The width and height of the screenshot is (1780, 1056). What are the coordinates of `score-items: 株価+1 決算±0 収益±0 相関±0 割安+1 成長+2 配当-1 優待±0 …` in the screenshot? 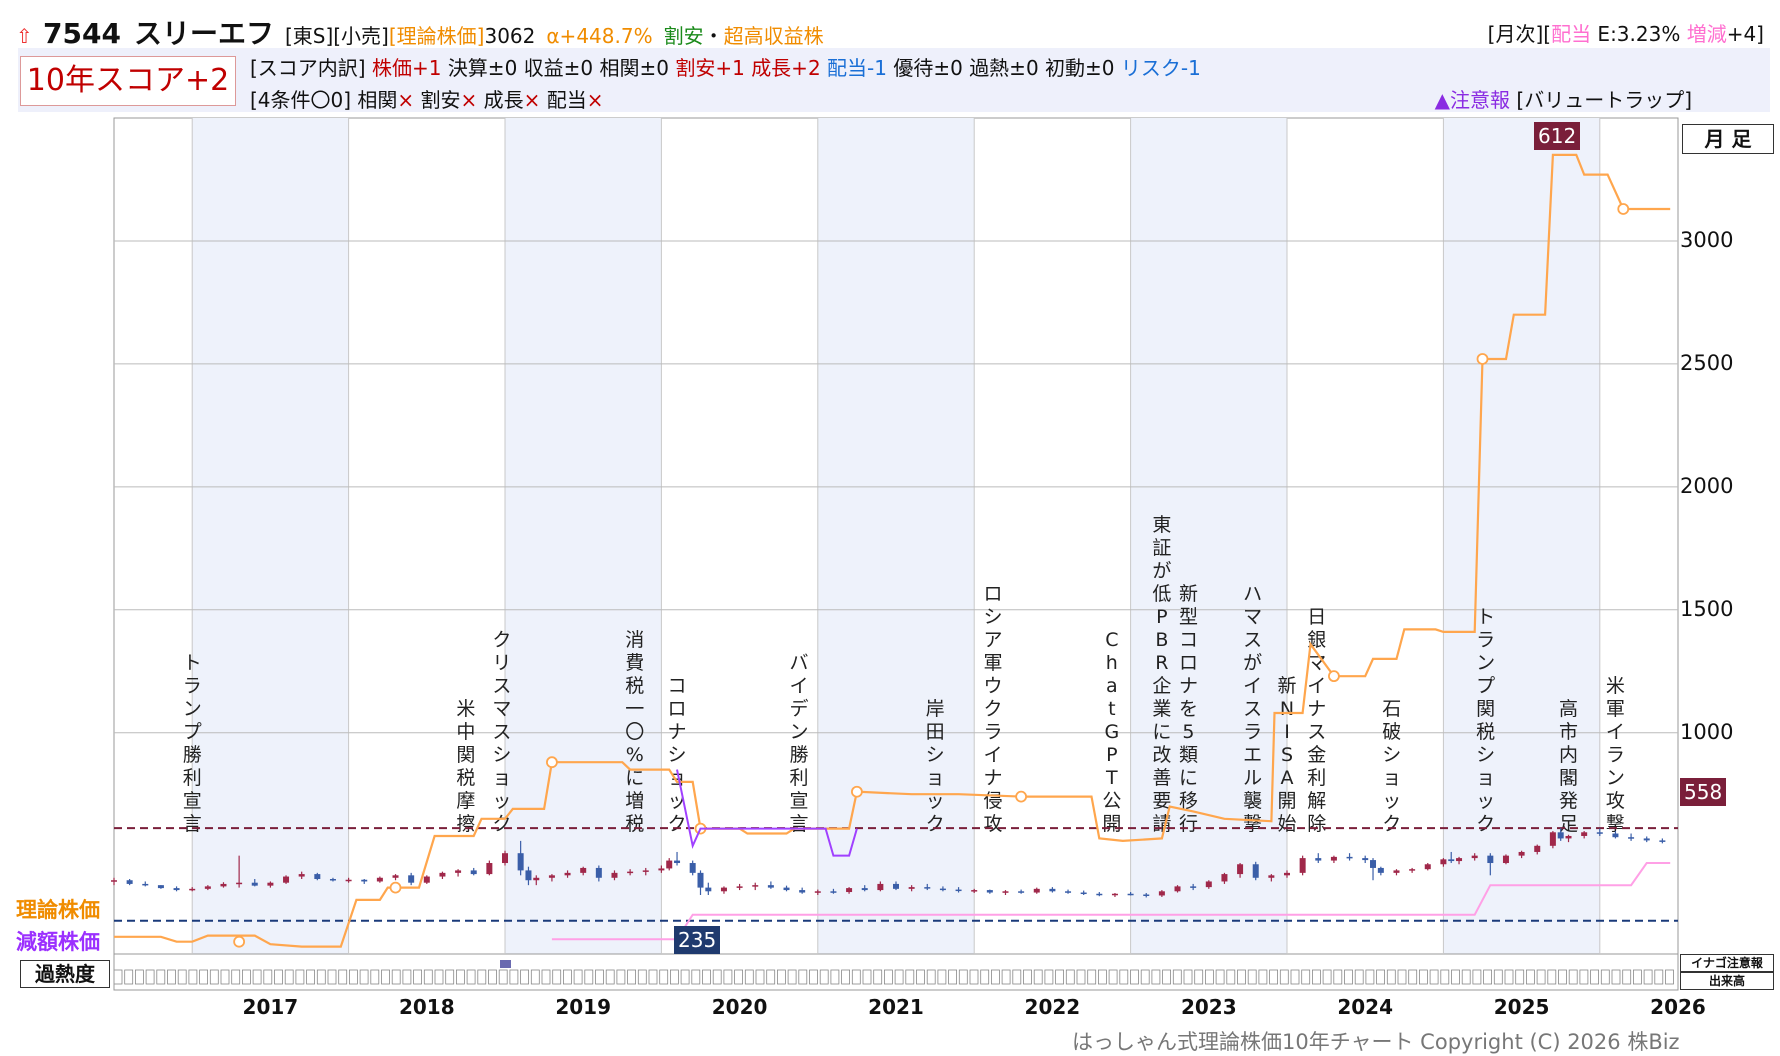 It's located at (786, 68).